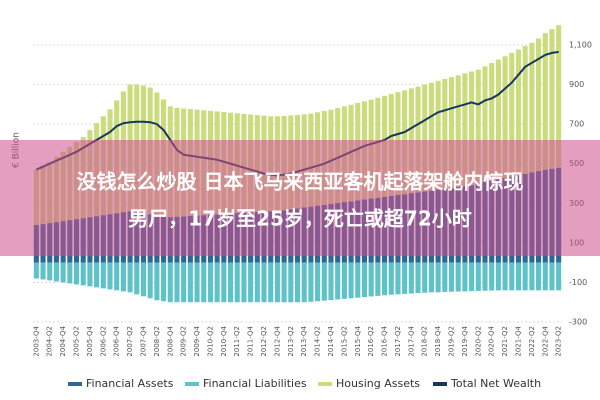 This screenshot has width=600, height=400. What do you see at coordinates (63, 340) in the screenshot?
I see `x-tick-label: 2004-Q4` at bounding box center [63, 340].